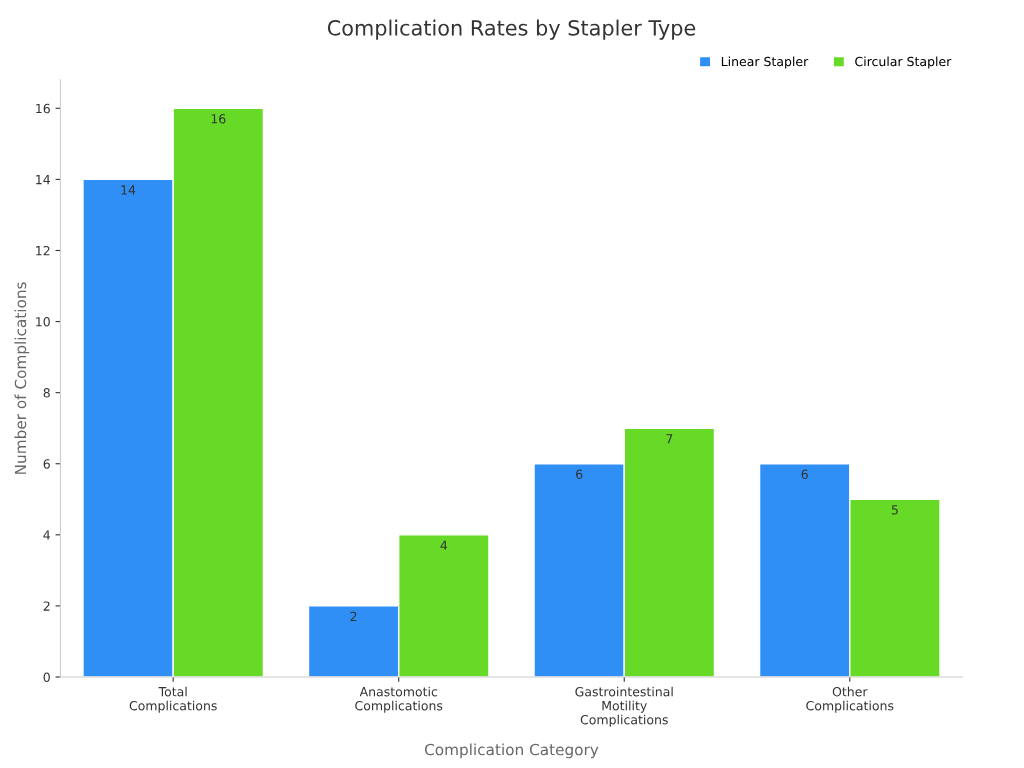 The image size is (1024, 768). Describe the element at coordinates (22, 378) in the screenshot. I see `y-axis-title: Number of Complications` at that location.